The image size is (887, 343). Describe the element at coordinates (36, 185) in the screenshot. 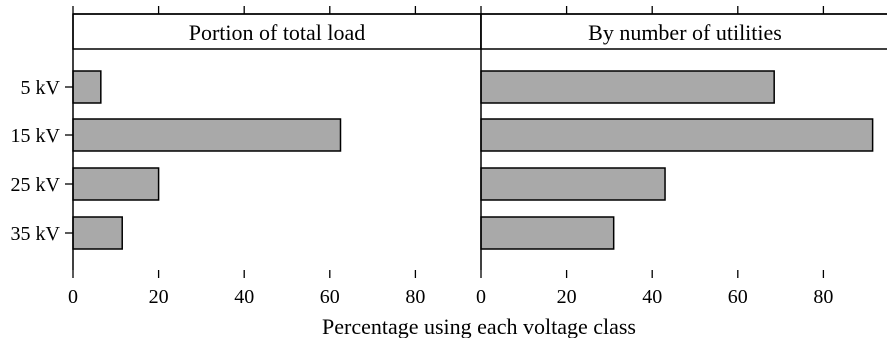

I see `y-tick-label: 25 kV` at that location.